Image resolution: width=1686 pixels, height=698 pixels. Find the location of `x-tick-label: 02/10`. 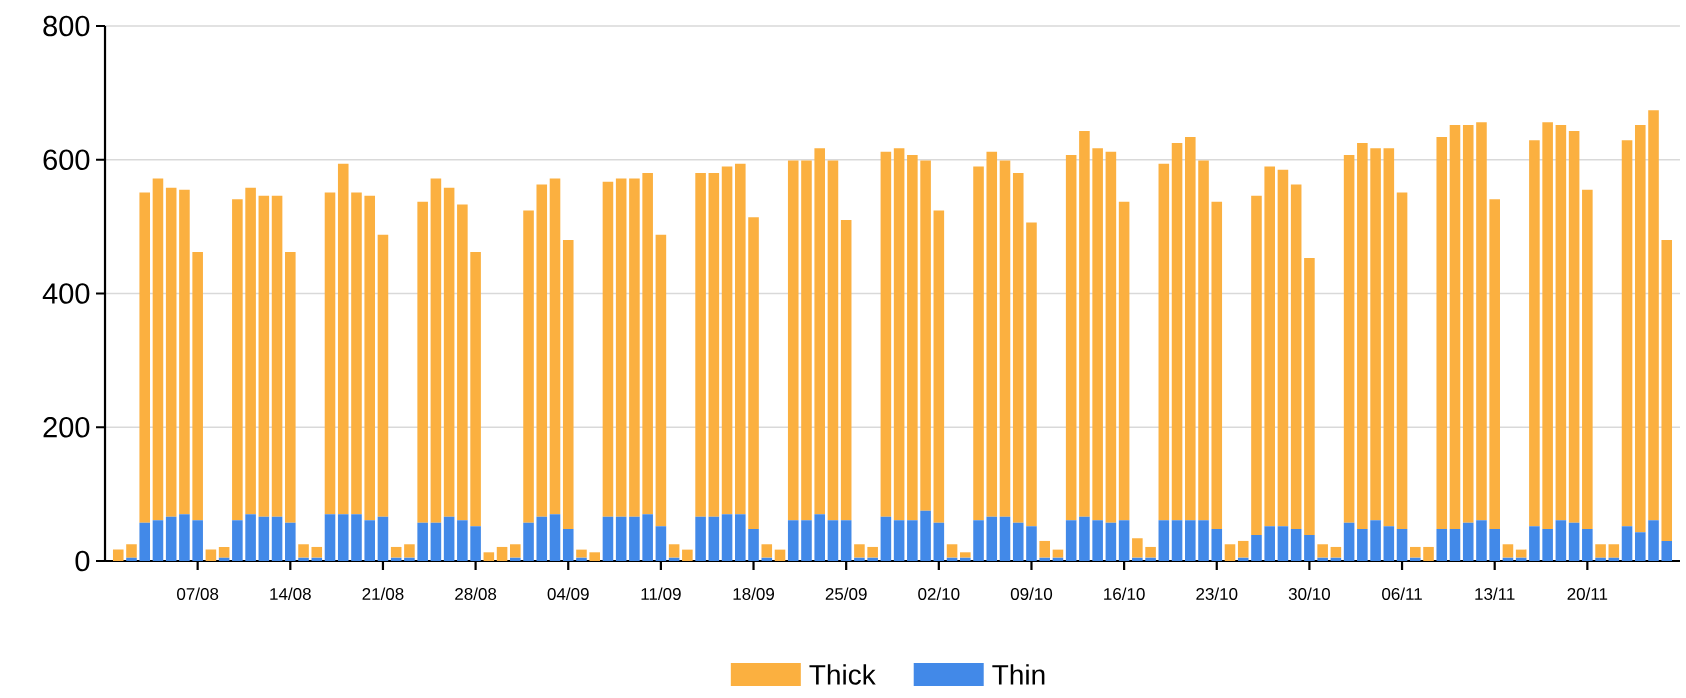

x-tick-label: 02/10 is located at coordinates (939, 594).